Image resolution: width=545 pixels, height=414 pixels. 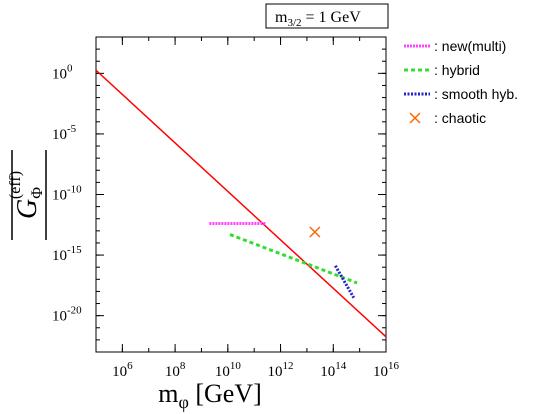 I want to click on x-tick-label: 10⁶, so click(x=122, y=370).